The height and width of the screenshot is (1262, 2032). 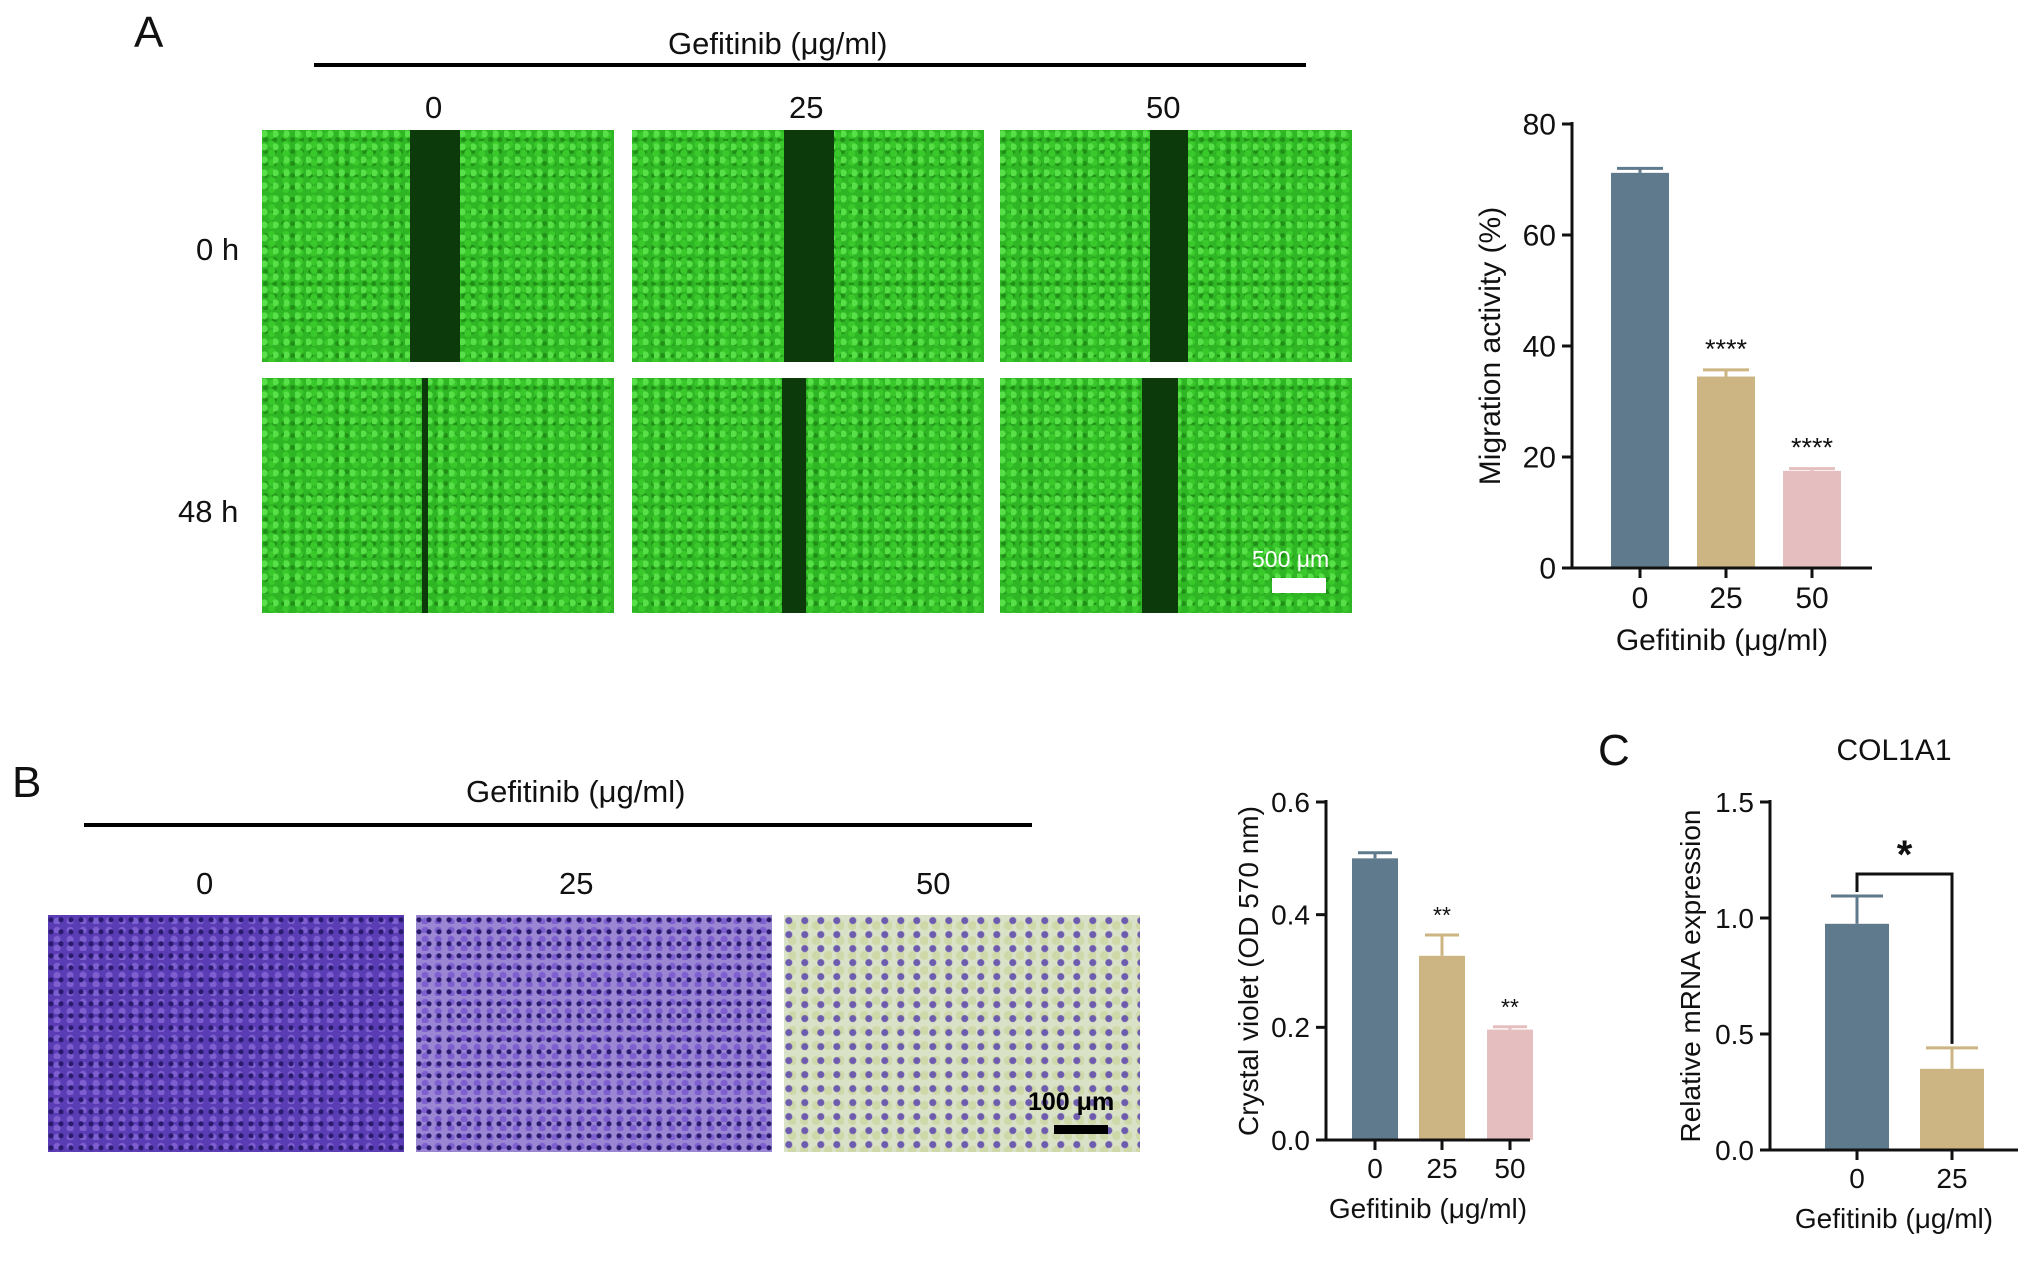 What do you see at coordinates (1904, 958) in the screenshot?
I see `significance-bracket` at bounding box center [1904, 958].